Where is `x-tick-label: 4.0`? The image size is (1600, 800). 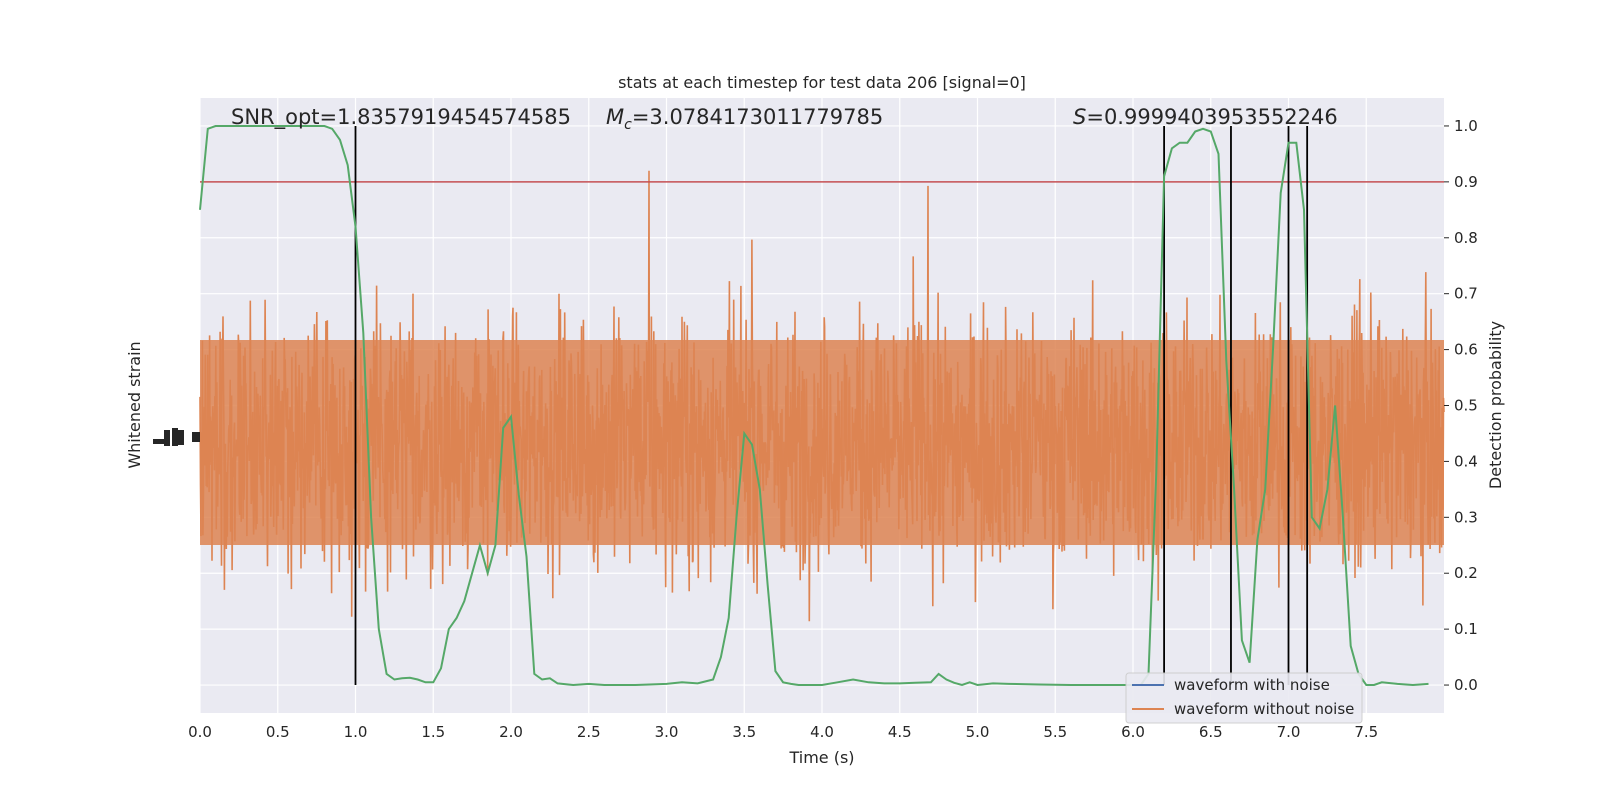
x-tick-label: 4.0 is located at coordinates (822, 732).